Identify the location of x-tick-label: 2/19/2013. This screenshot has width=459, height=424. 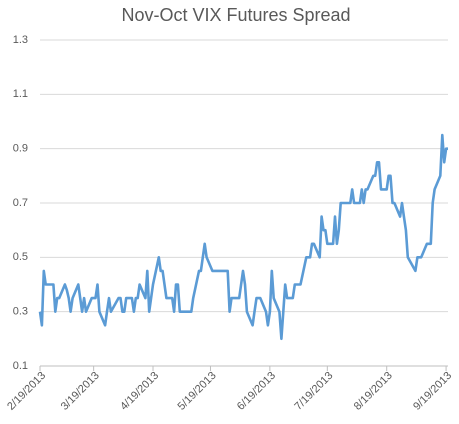
(26, 391).